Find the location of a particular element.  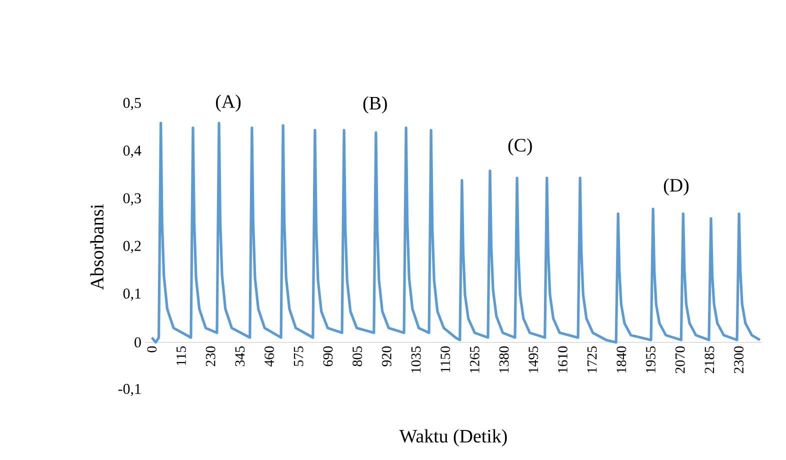

x-tick-label: 1150 is located at coordinates (445, 359).